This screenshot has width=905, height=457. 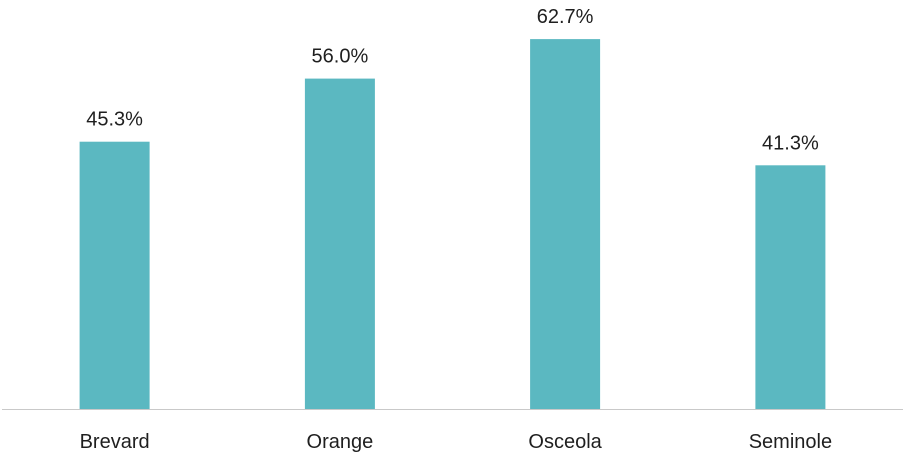 I want to click on category-labels-layer: Brevard Orange Osceola Seminole, so click(x=456, y=442).